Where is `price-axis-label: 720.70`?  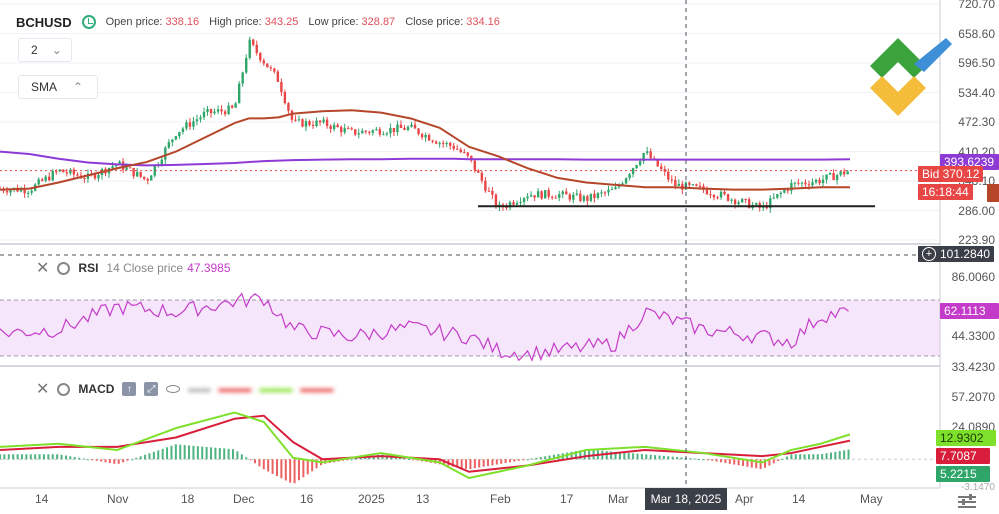 price-axis-label: 720.70 is located at coordinates (976, 5).